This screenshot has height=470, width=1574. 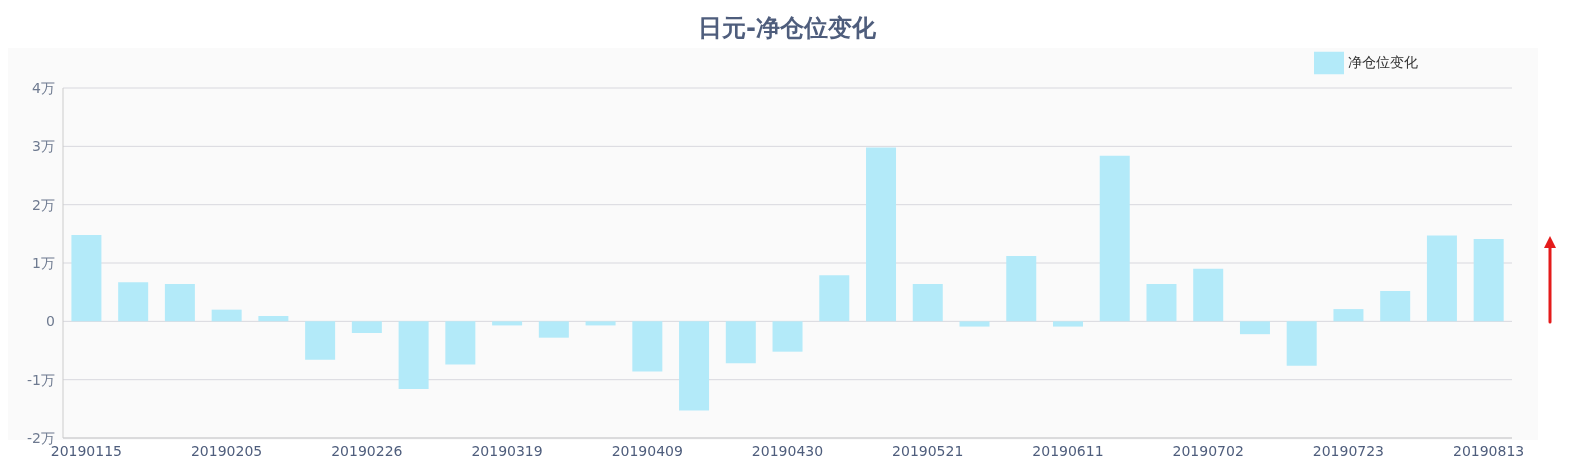 I want to click on x-tick-label: 20190319, so click(x=507, y=450).